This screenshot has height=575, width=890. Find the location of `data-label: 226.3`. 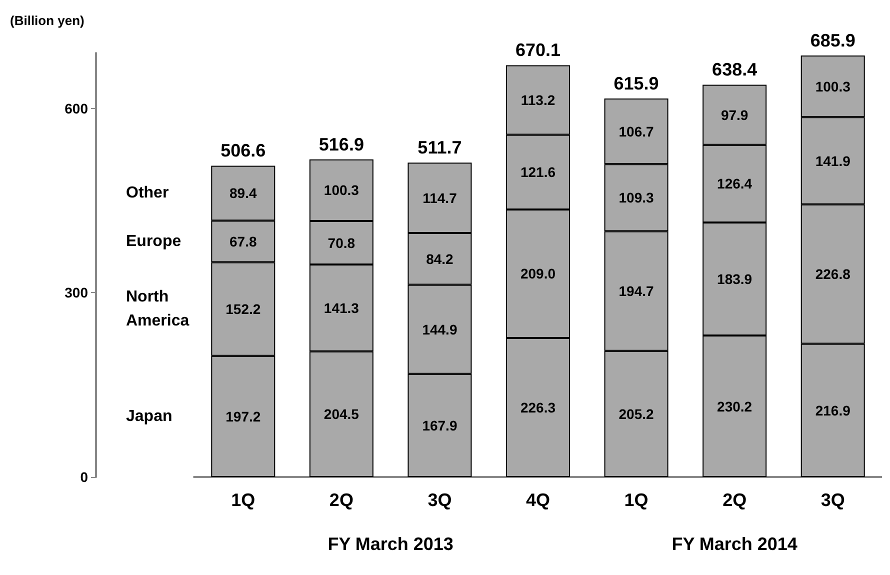

data-label: 226.3 is located at coordinates (538, 407).